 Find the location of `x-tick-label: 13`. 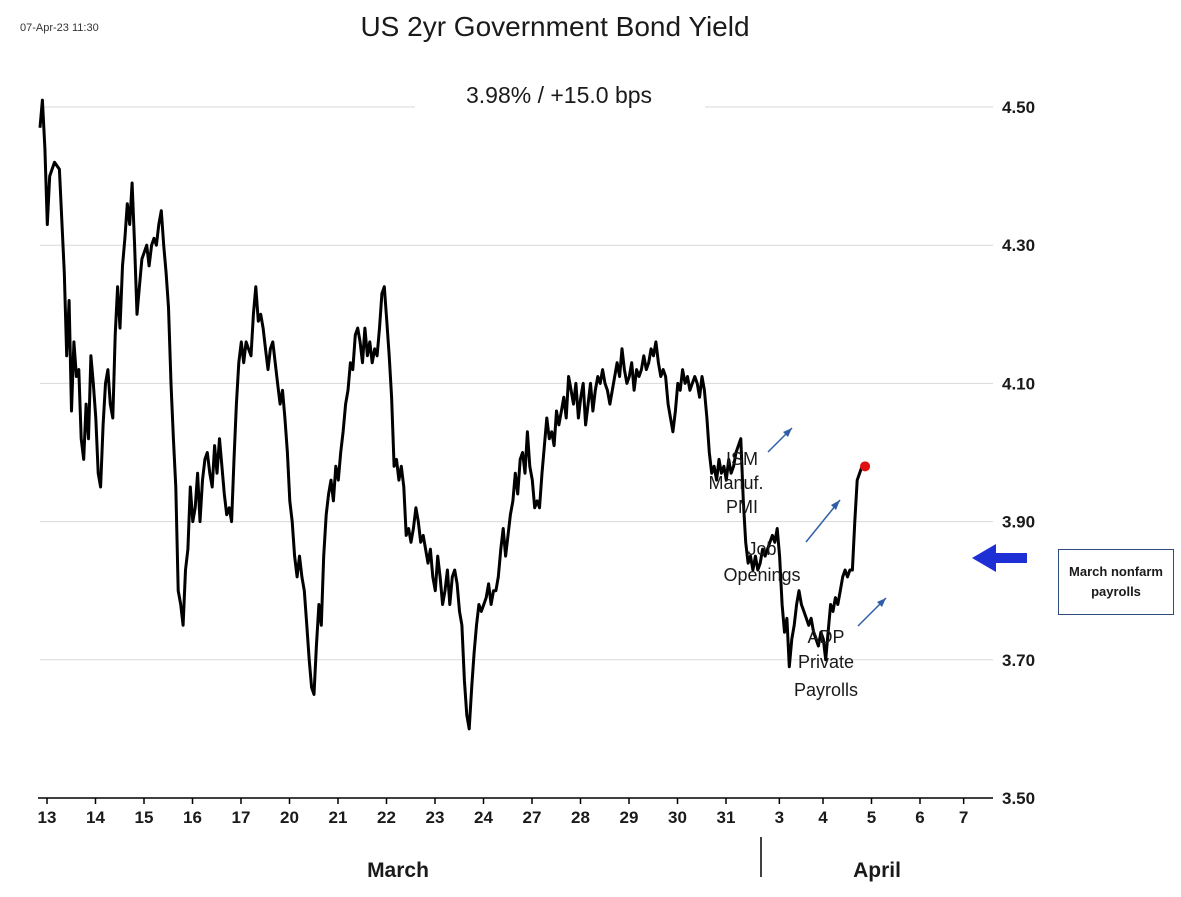

x-tick-label: 13 is located at coordinates (47, 817).